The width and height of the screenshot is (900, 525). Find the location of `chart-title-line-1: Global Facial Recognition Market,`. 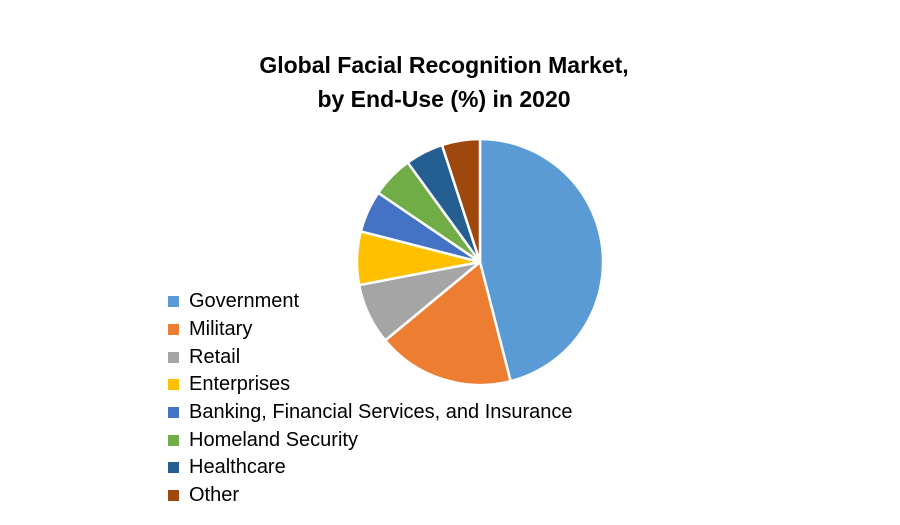

chart-title-line-1: Global Facial Recognition Market, is located at coordinates (444, 65).